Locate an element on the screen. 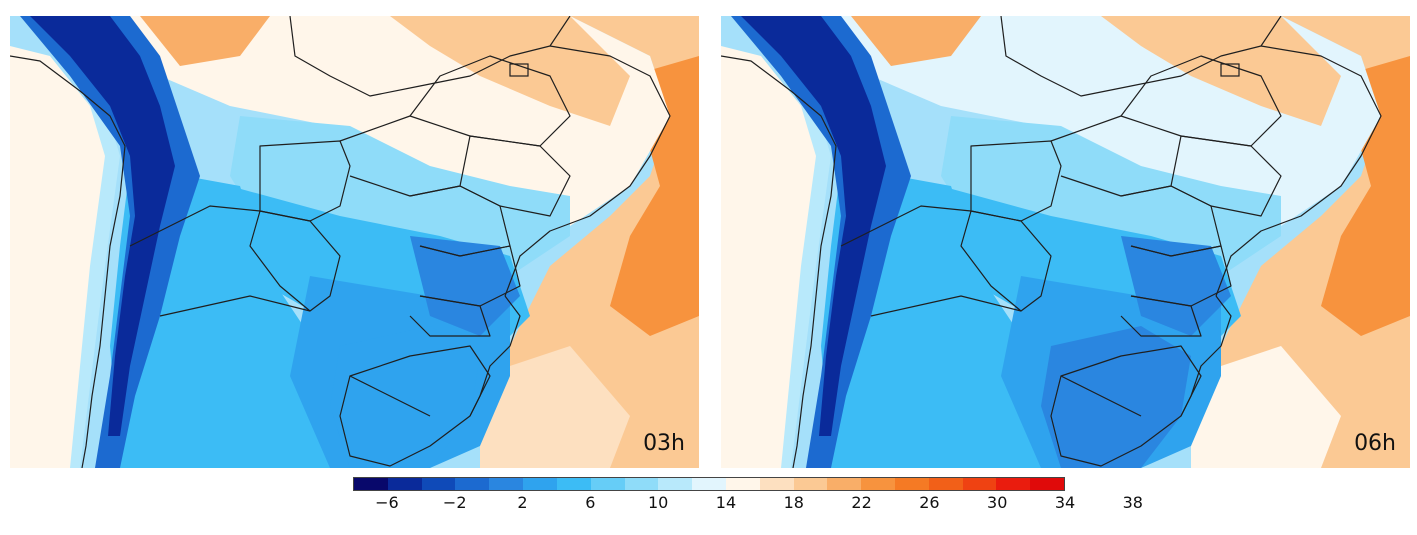  colorbar-tick-label: −6 is located at coordinates (387, 502).